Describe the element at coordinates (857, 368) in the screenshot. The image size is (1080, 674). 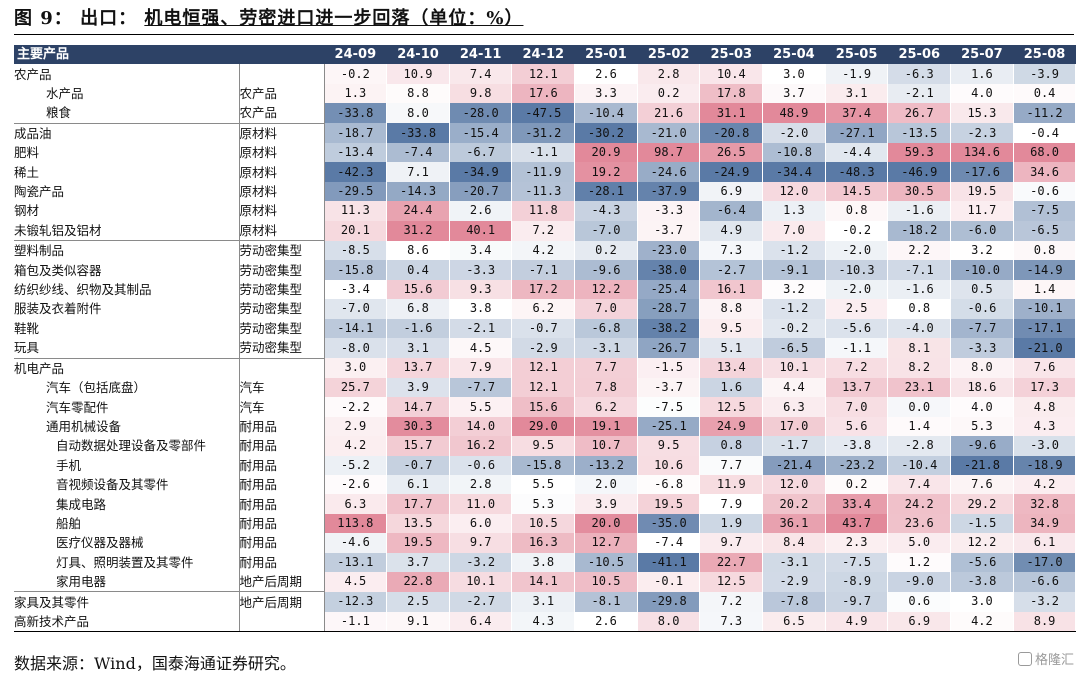
I see `value-cell: 7.2` at that location.